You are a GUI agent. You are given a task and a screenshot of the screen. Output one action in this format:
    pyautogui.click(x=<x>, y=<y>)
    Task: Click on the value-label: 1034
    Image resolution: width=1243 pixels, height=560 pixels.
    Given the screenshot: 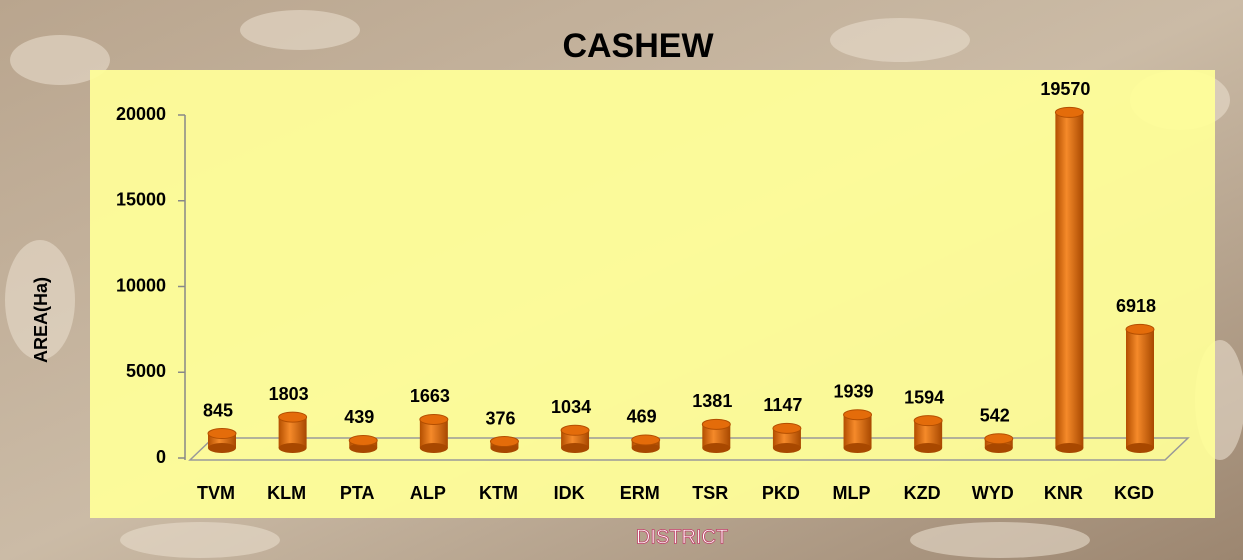 What is the action you would take?
    pyautogui.click(x=571, y=407)
    